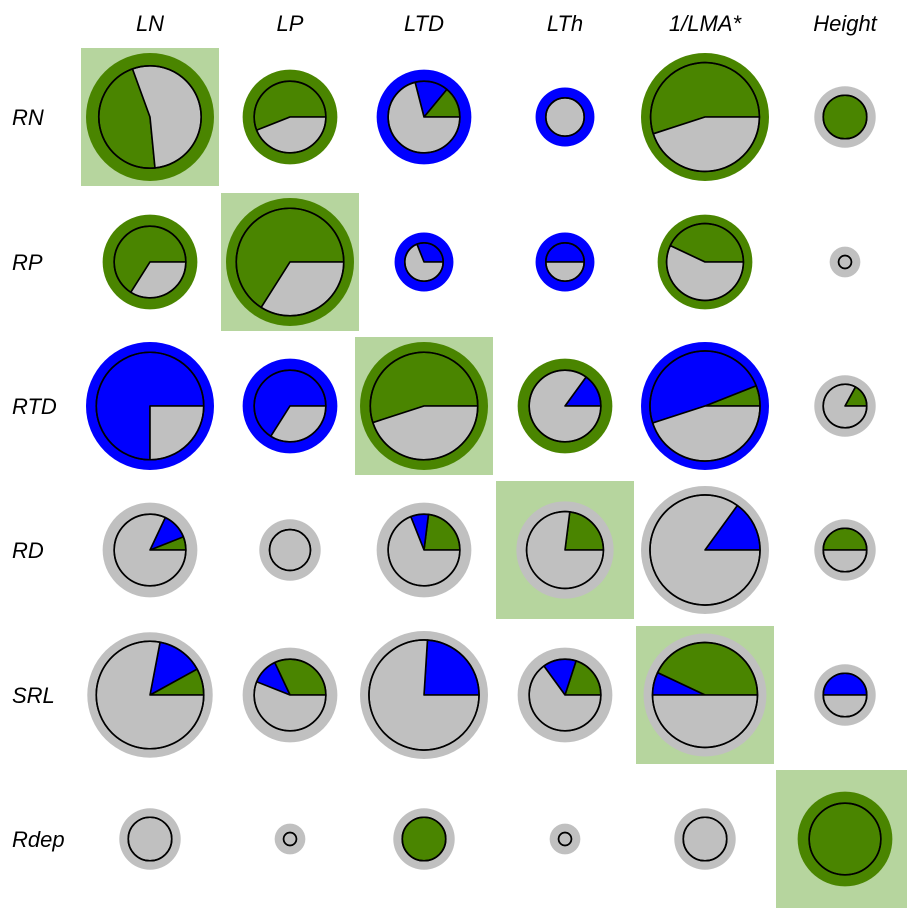 Image resolution: width=907 pixels, height=911 pixels. I want to click on pie-cell-rn-1-lma, so click(705, 117).